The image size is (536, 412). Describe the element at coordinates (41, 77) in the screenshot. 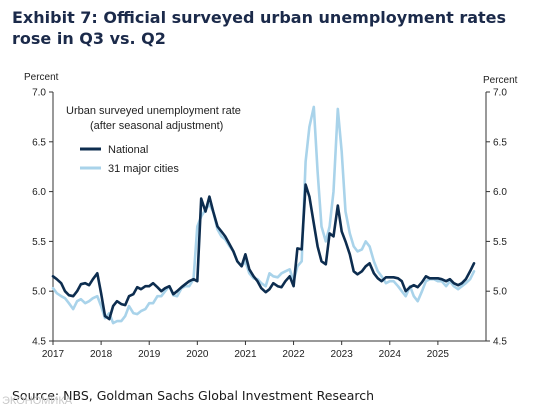

I see `y-axis-title-left: Percent` at that location.